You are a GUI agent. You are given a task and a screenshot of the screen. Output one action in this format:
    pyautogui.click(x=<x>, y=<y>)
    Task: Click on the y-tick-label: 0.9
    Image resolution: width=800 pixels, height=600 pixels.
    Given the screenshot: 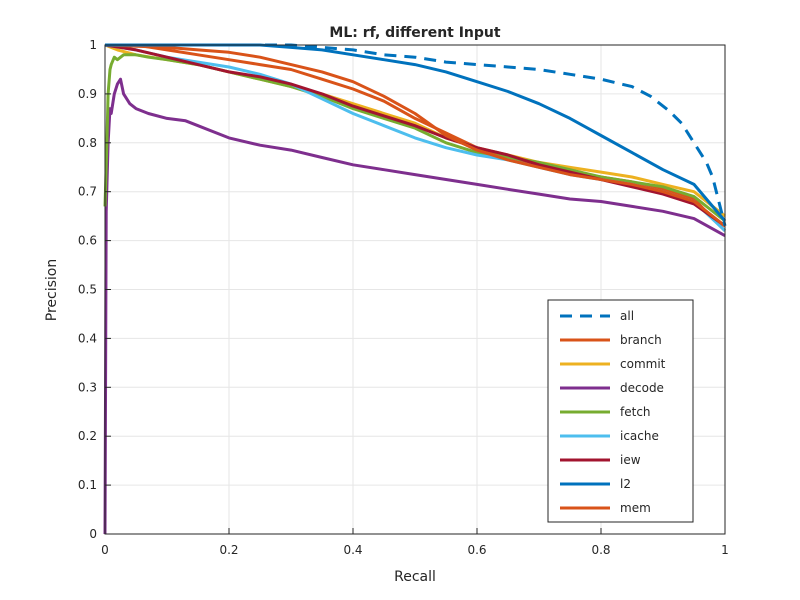 What is the action you would take?
    pyautogui.click(x=87, y=94)
    